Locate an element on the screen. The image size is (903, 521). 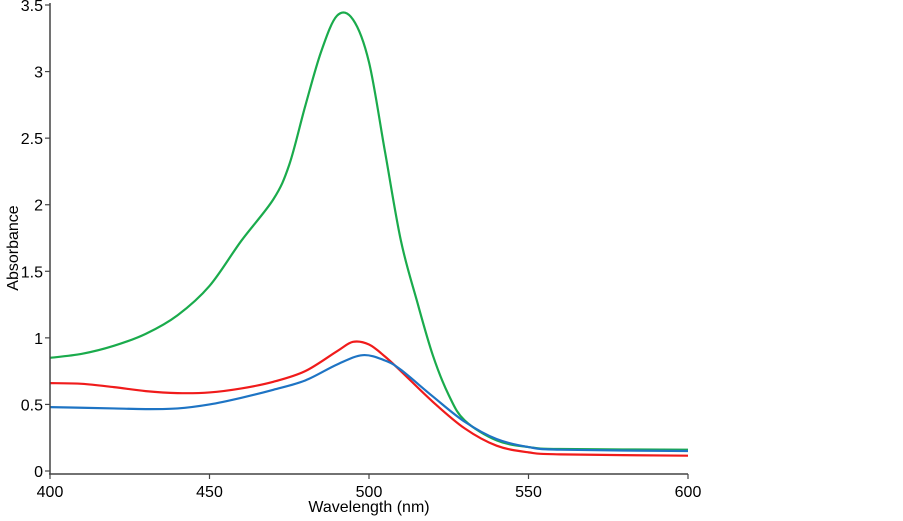
y-tick-label: 2.5 is located at coordinates (32, 139).